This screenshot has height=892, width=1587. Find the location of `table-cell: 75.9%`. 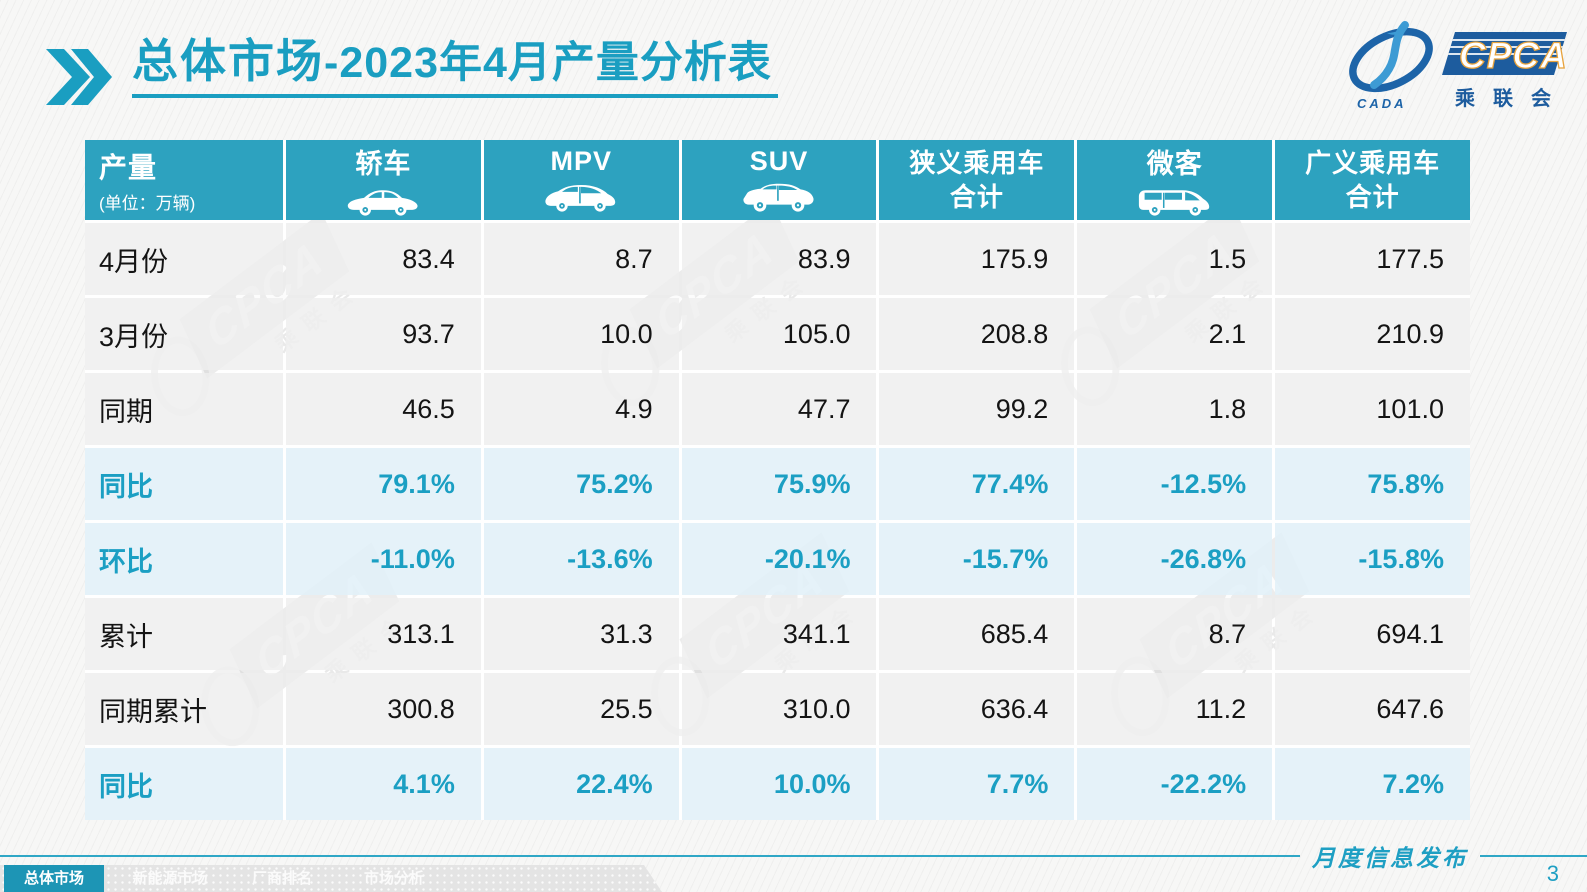

table-cell: 75.9% is located at coordinates (779, 484).